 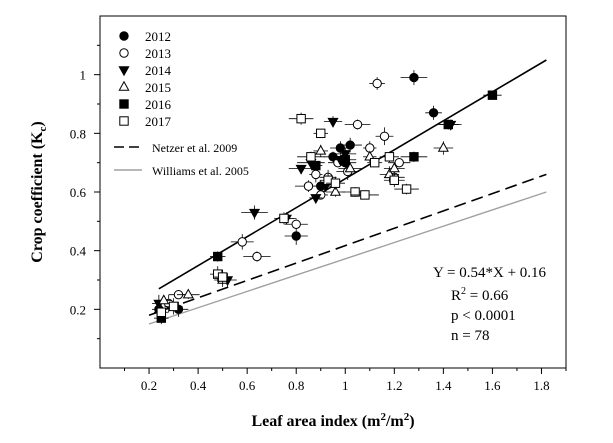 I want to click on legend-label-williams: Williams et al. 2005, so click(x=200, y=171).